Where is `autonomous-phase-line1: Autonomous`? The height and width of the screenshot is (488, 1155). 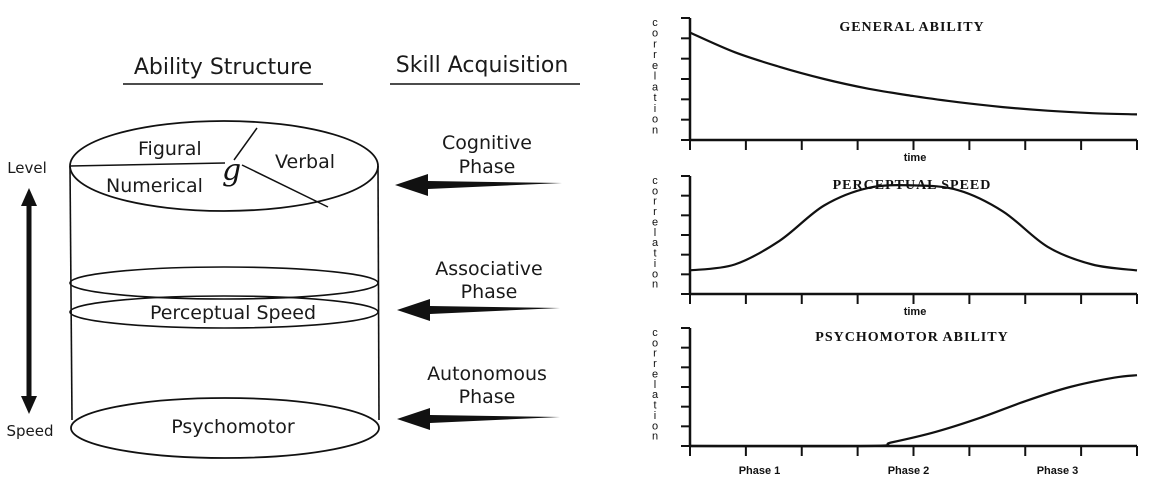
autonomous-phase-line1: Autonomous is located at coordinates (487, 374).